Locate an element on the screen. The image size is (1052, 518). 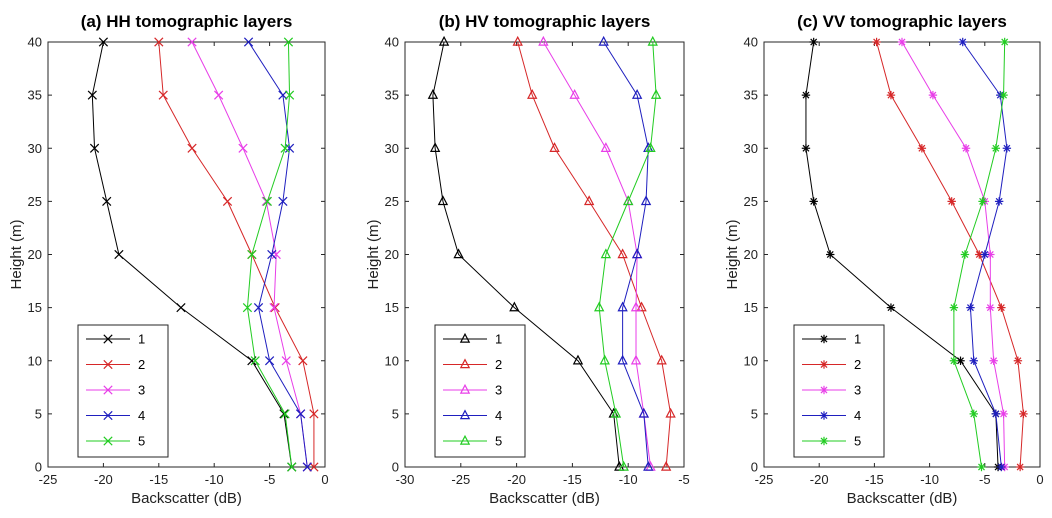
y-tick-label: 40 is located at coordinates (35, 42).